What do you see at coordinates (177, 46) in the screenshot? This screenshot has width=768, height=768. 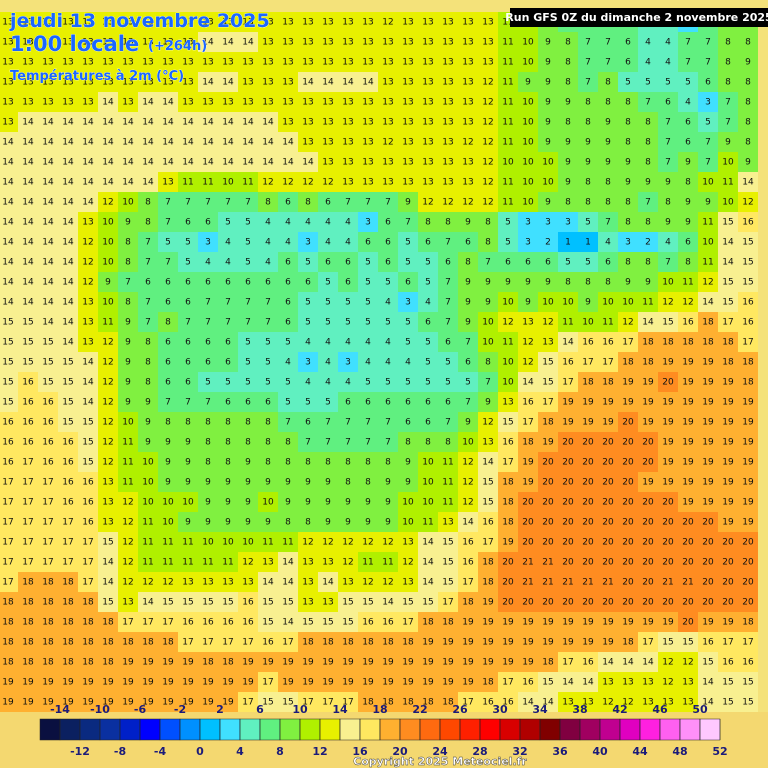 I see `lead-time: (+264h)` at bounding box center [177, 46].